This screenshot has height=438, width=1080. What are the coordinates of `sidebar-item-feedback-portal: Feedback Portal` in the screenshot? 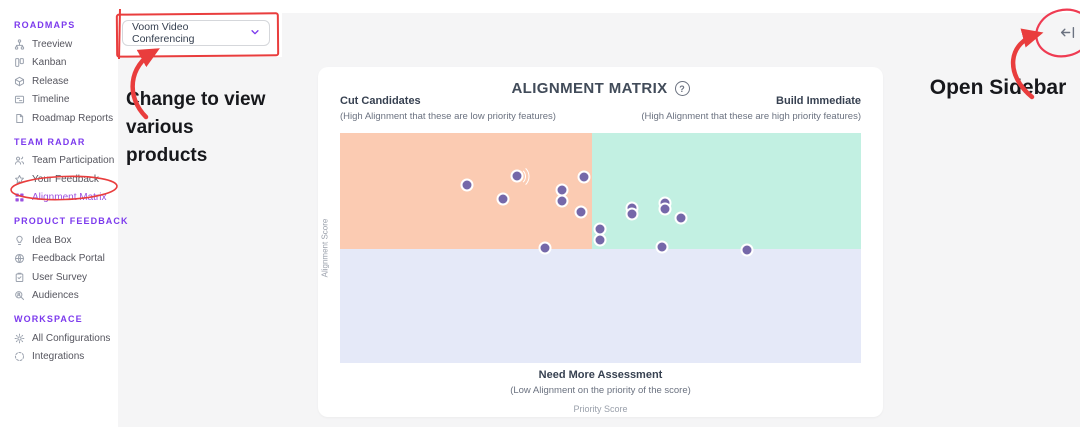 It's located at (59, 259).